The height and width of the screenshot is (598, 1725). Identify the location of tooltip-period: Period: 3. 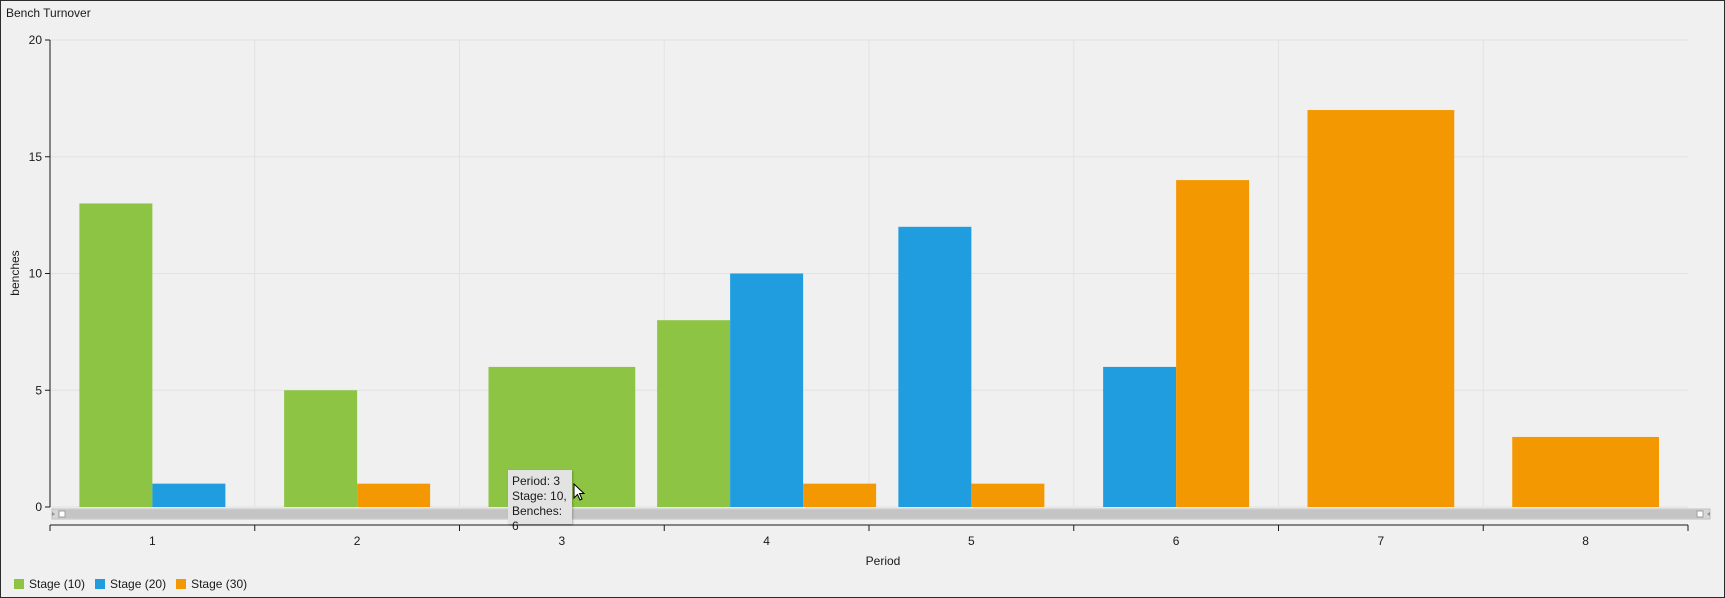
(536, 481).